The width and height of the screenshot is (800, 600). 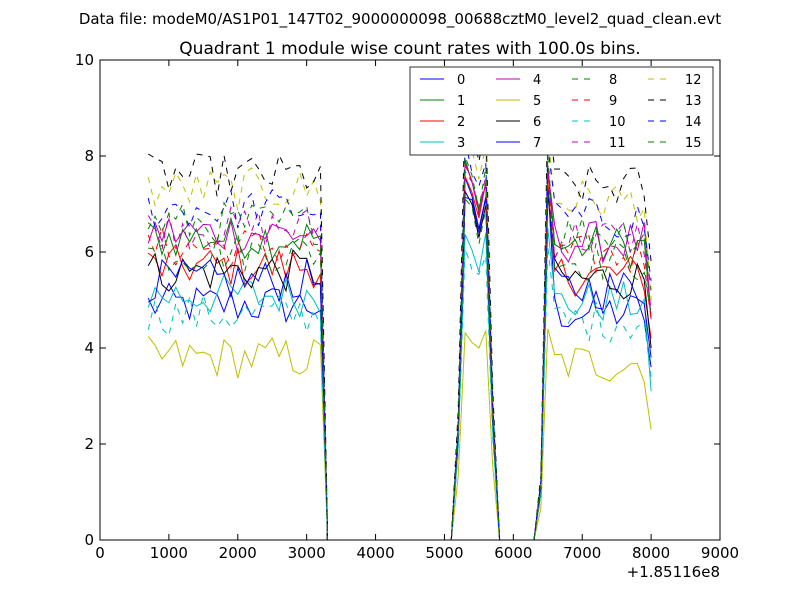 I want to click on y-tick-label: 2, so click(x=89, y=444).